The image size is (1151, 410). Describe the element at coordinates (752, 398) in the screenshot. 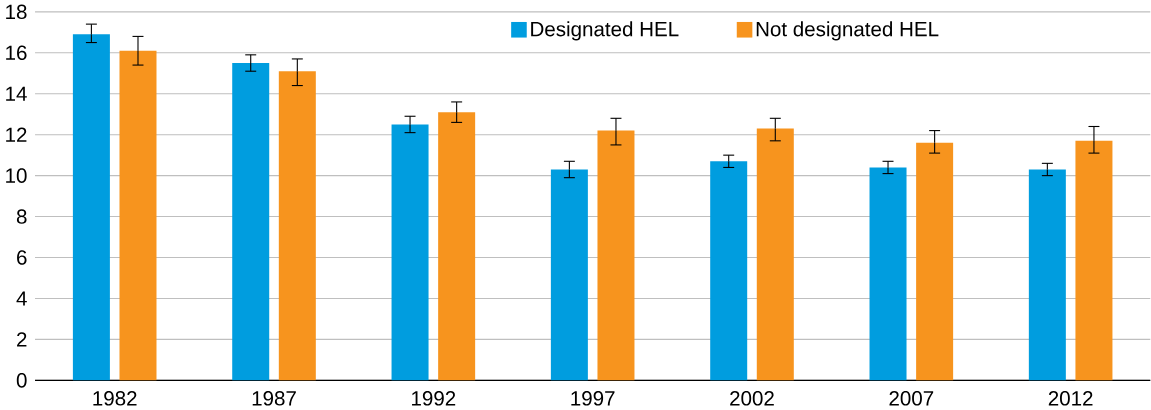

I see `x-tick-label: 2002` at that location.